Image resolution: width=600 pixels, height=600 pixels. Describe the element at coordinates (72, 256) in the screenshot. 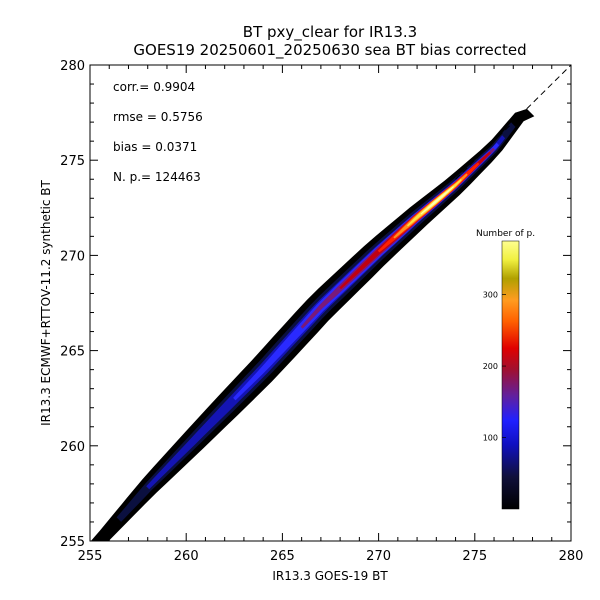

I see `y-tick-label: 270` at that location.